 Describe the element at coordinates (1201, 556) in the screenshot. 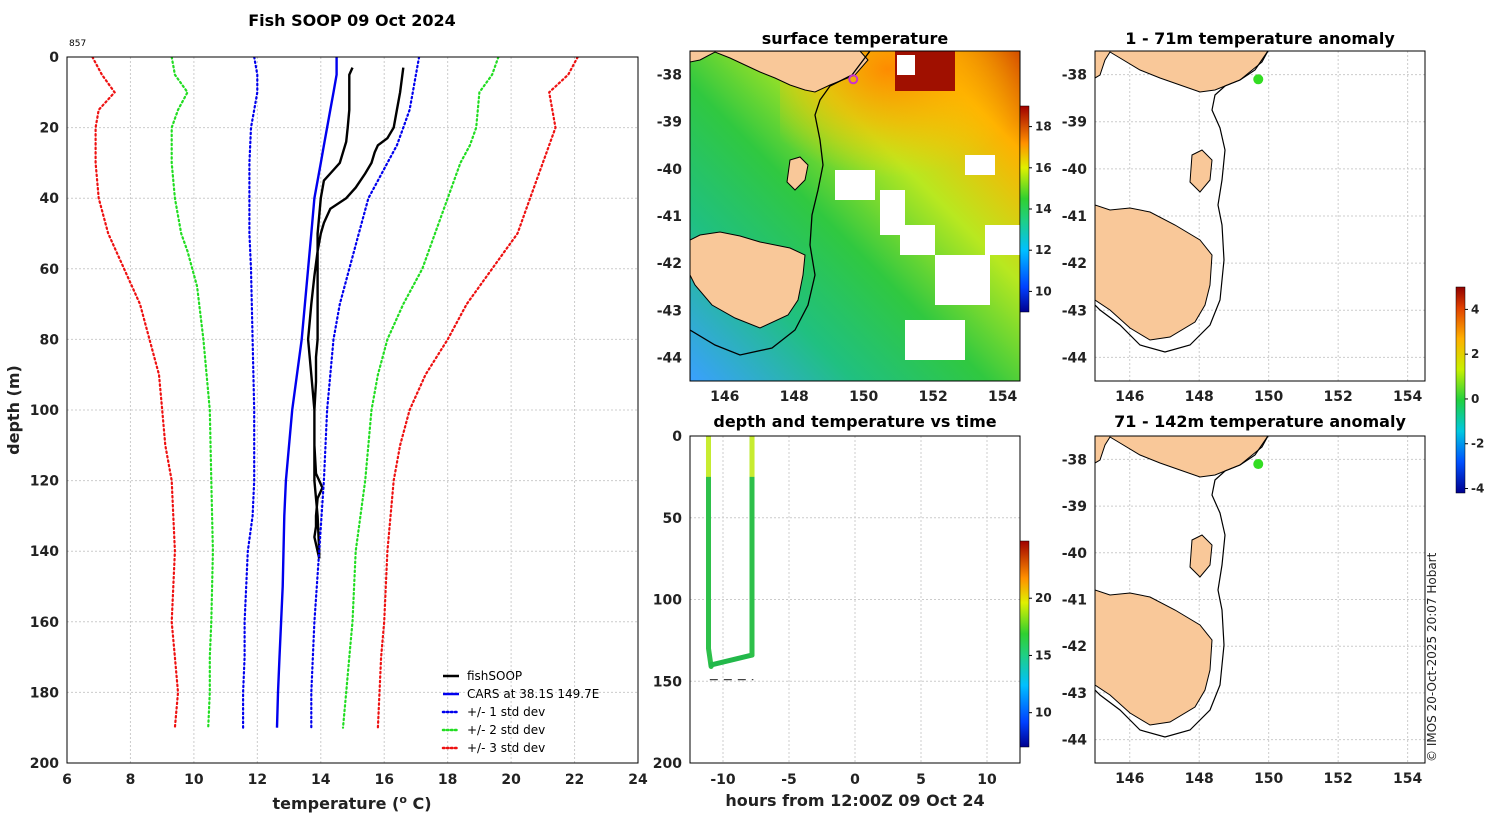

I see `anomaly-lower-flinders-island` at that location.